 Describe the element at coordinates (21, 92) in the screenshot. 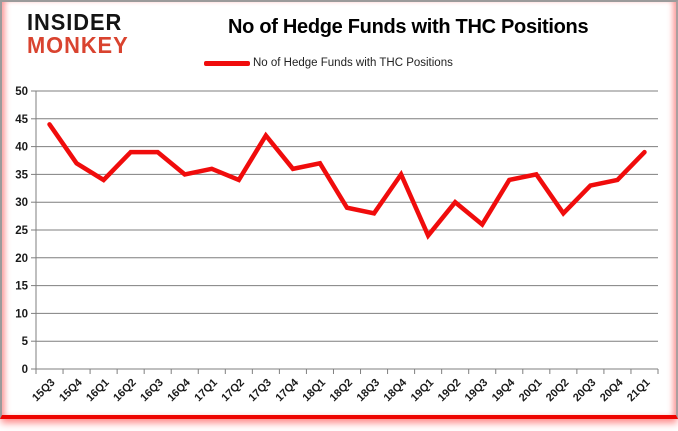

I see `y-axis-label: 50` at that location.